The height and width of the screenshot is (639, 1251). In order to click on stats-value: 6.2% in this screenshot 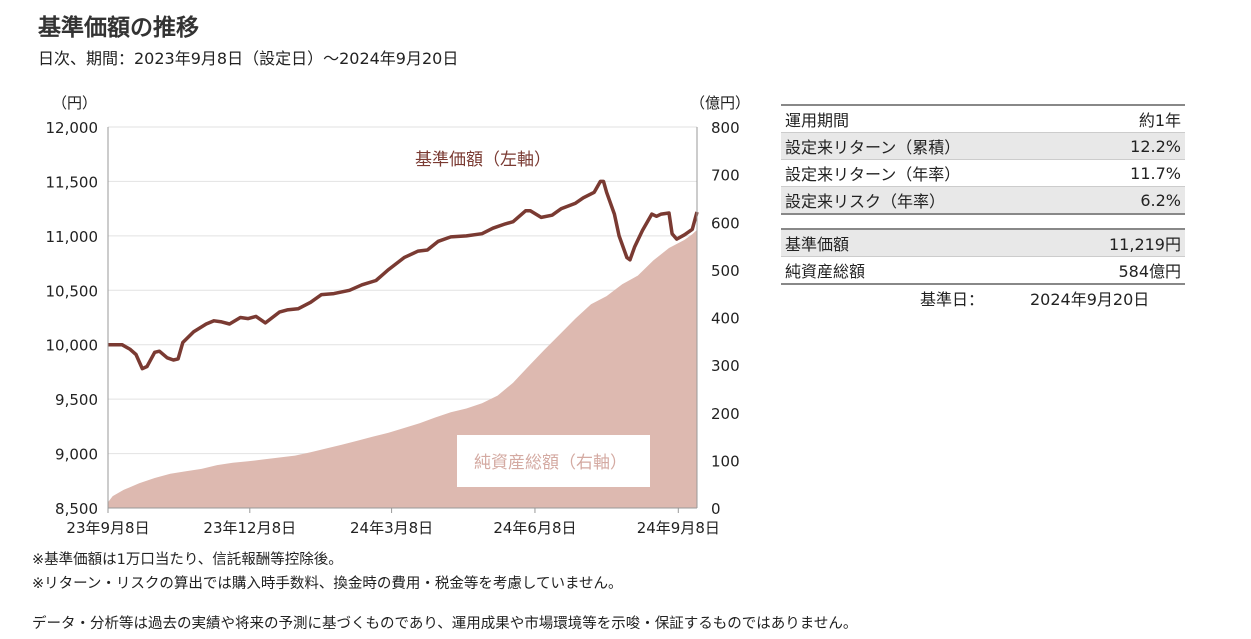, I will do `click(1135, 200)`.